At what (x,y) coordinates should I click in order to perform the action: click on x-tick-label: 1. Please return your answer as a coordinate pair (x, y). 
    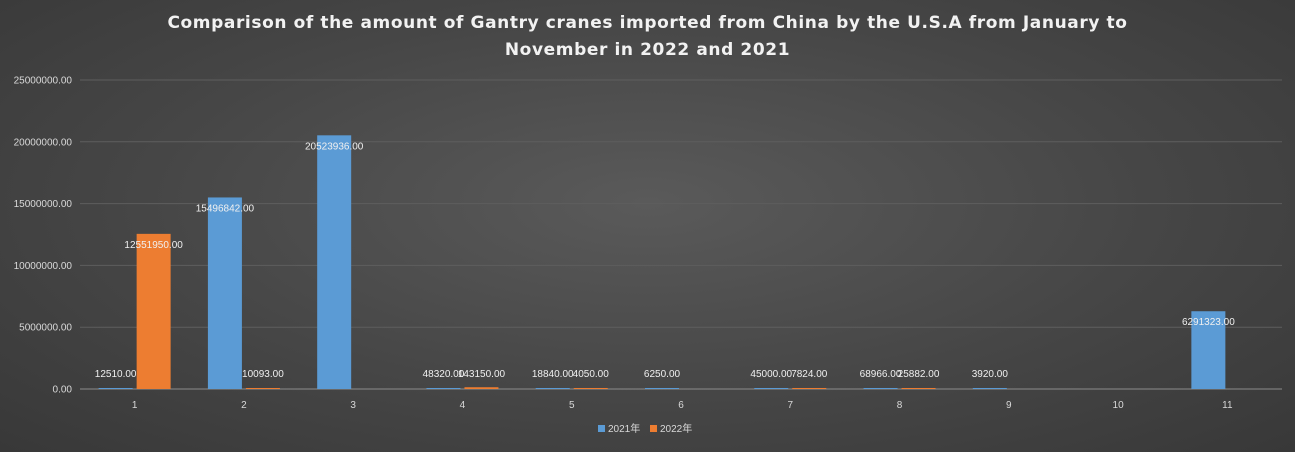
    Looking at the image, I should click on (135, 405).